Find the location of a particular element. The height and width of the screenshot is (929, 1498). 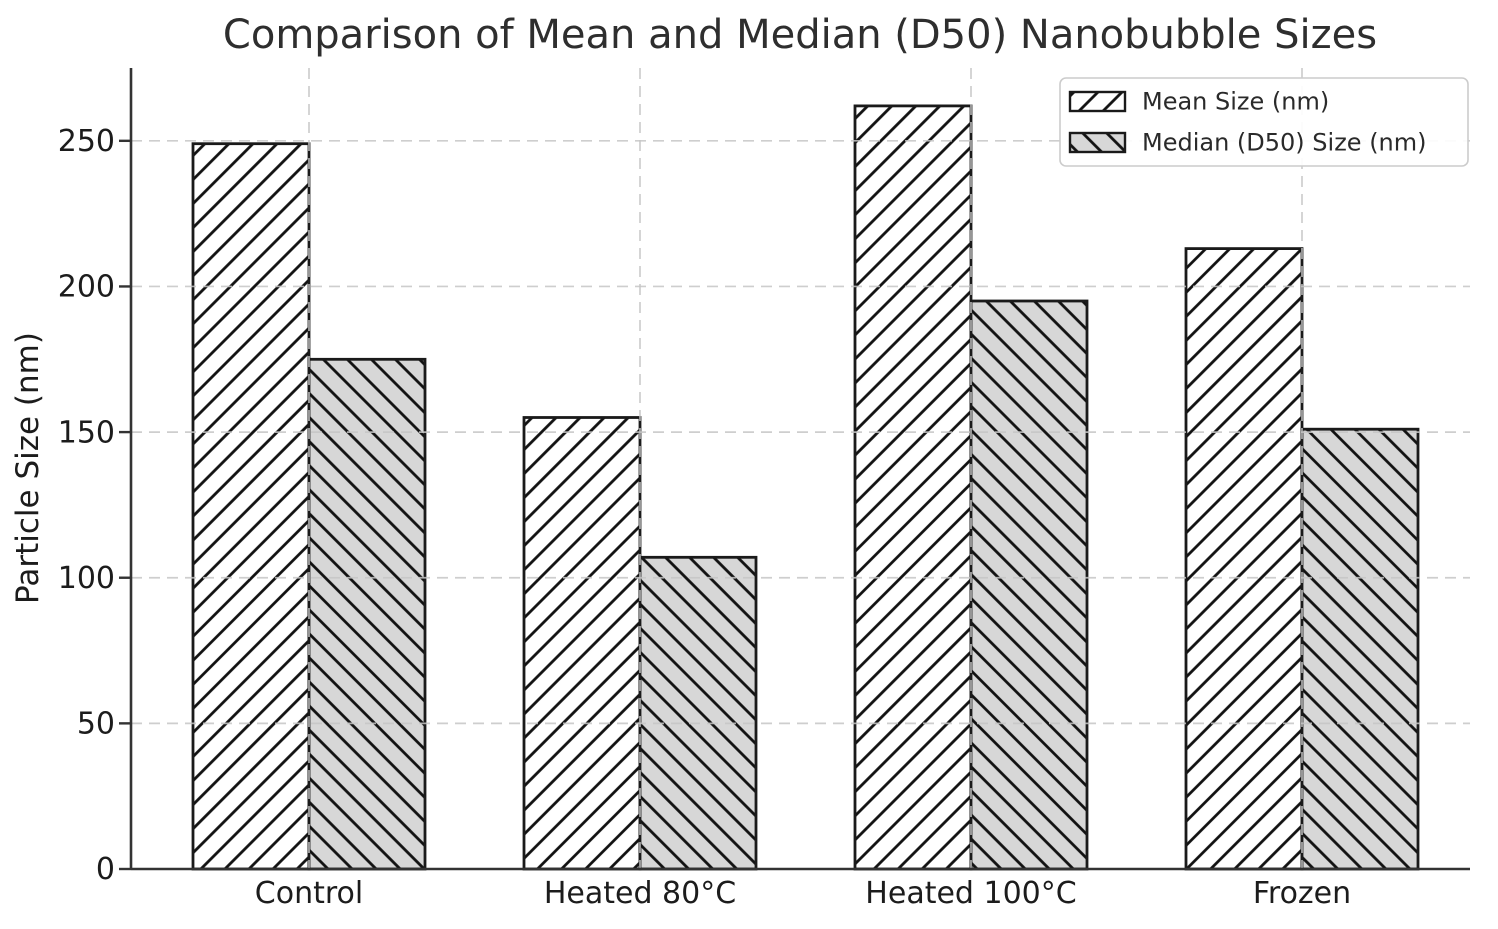

bar-mean-heated-100-c is located at coordinates (913, 487).